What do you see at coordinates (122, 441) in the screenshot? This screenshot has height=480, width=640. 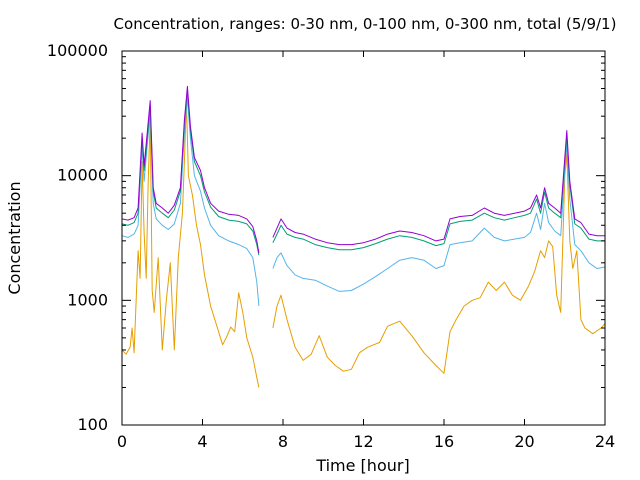 I see `x-tick-label: 0` at bounding box center [122, 441].